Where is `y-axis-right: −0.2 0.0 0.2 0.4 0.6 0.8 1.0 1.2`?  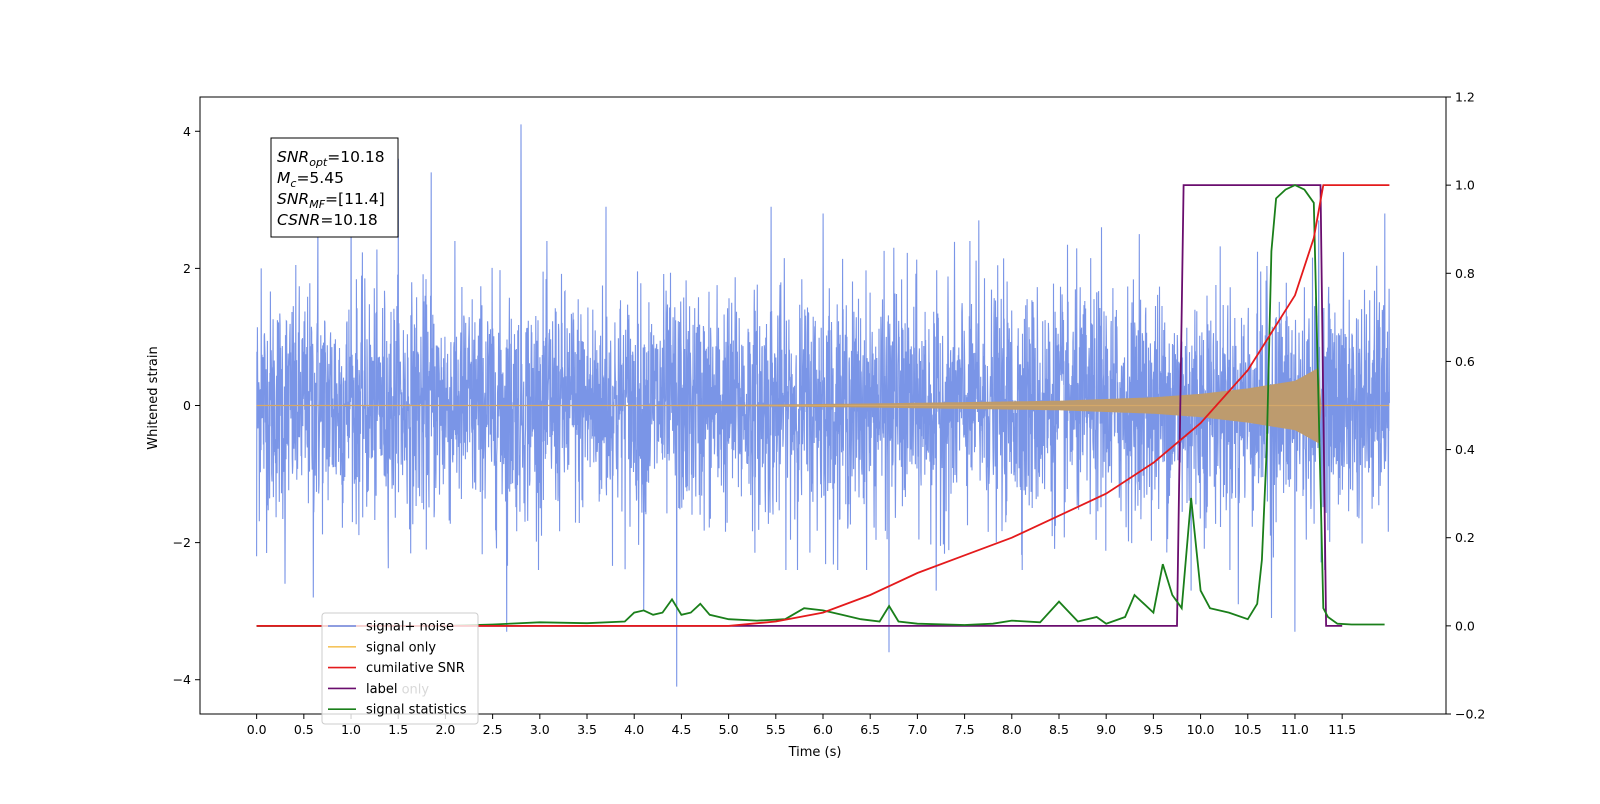 y-axis-right: −0.2 0.0 0.2 0.4 0.6 0.8 1.0 1.2 is located at coordinates (1465, 406).